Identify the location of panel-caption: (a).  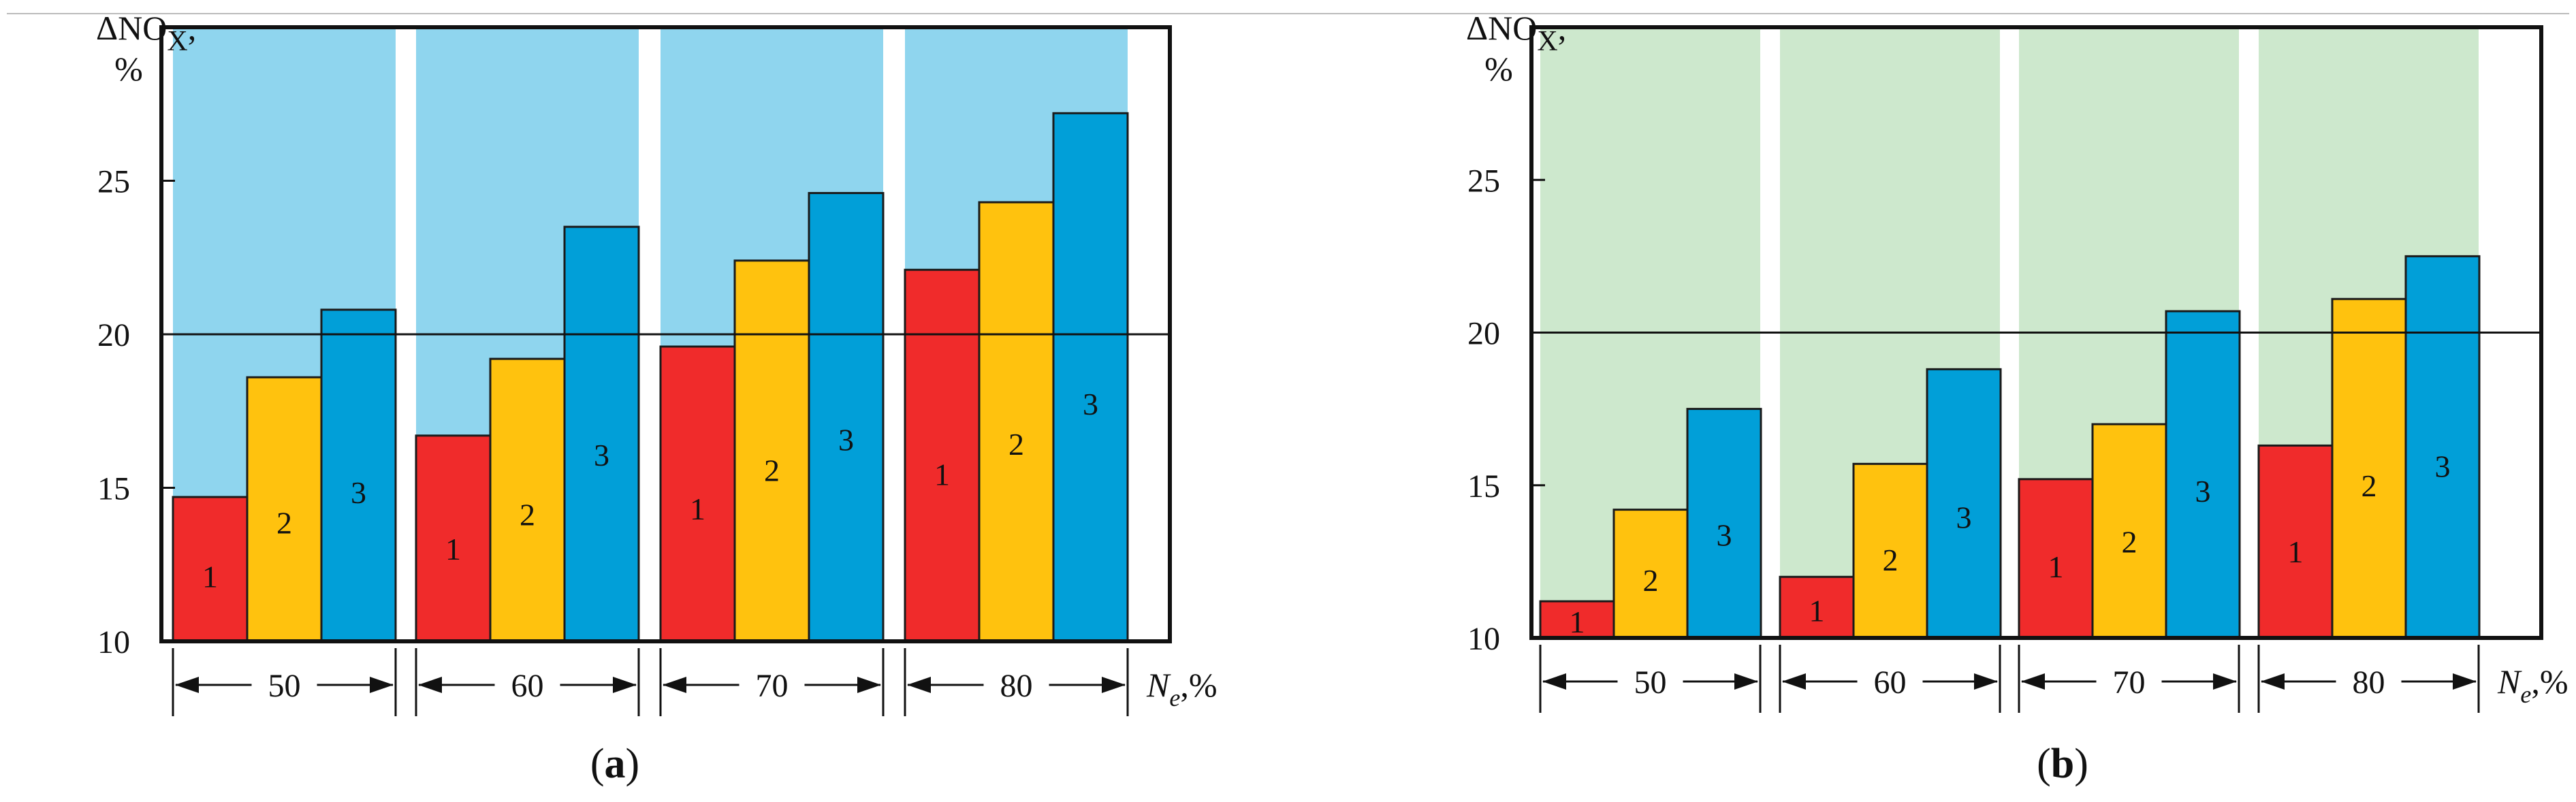
(614, 764).